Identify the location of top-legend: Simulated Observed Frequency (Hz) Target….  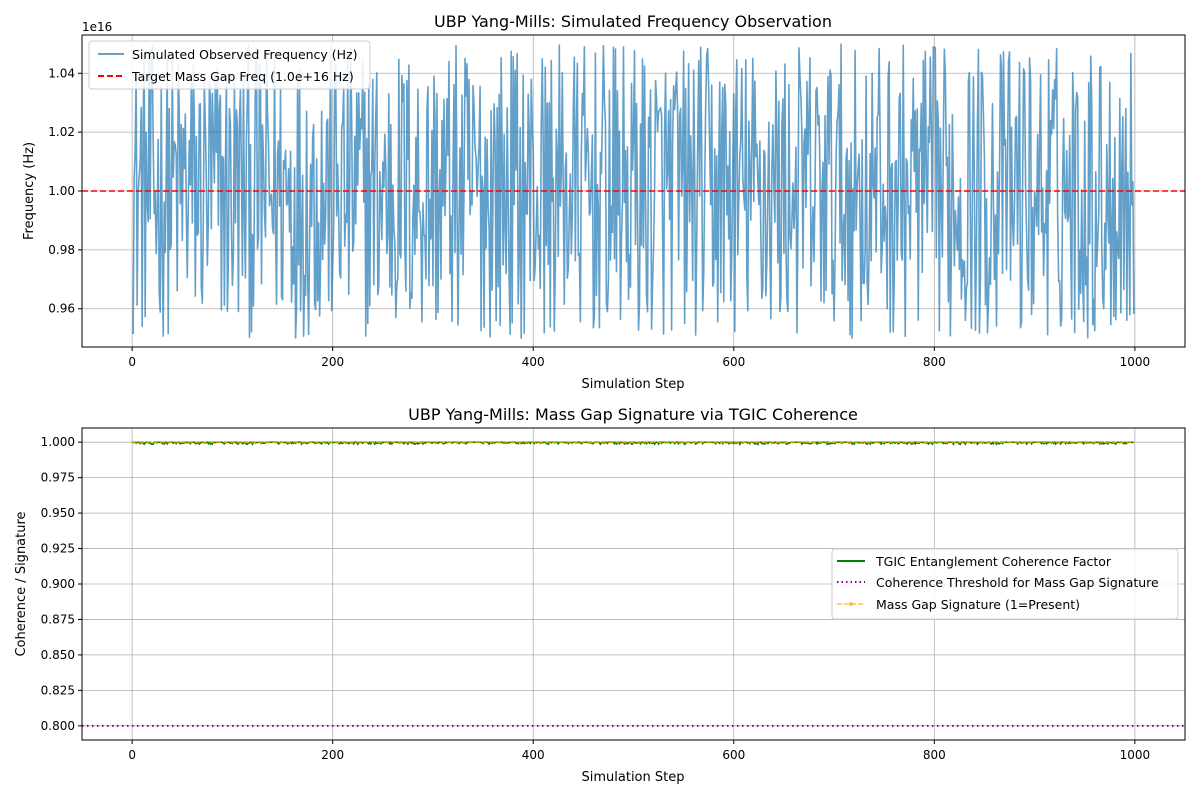
(229, 65).